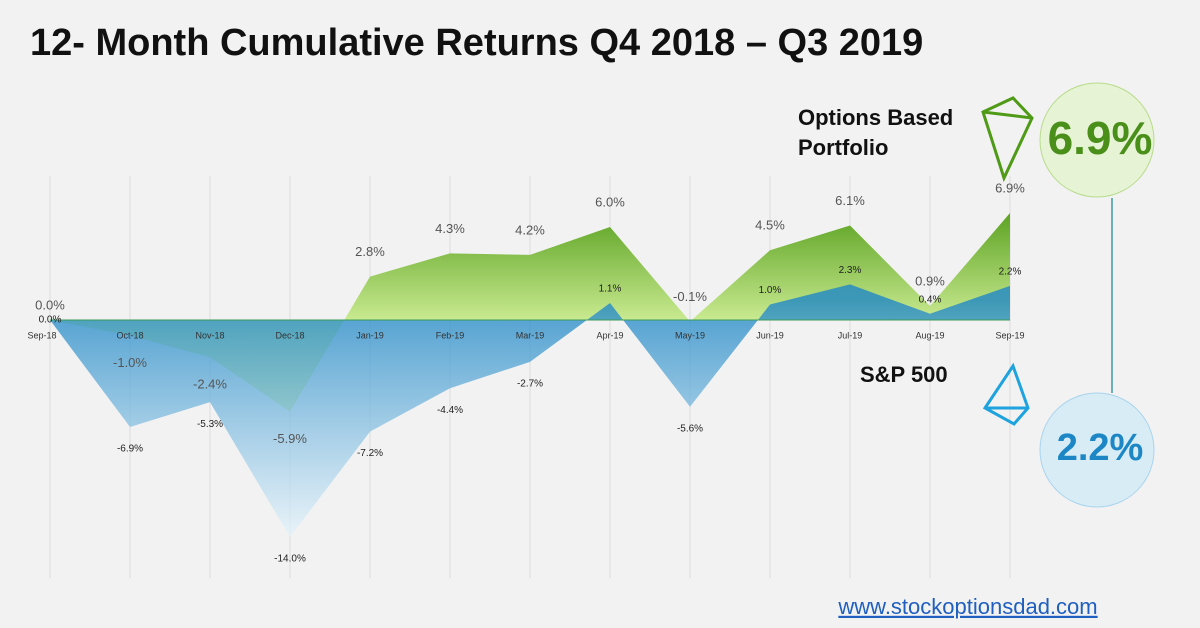 Image resolution: width=1200 pixels, height=628 pixels. What do you see at coordinates (610, 201) in the screenshot?
I see `data-label: 6.0%` at bounding box center [610, 201].